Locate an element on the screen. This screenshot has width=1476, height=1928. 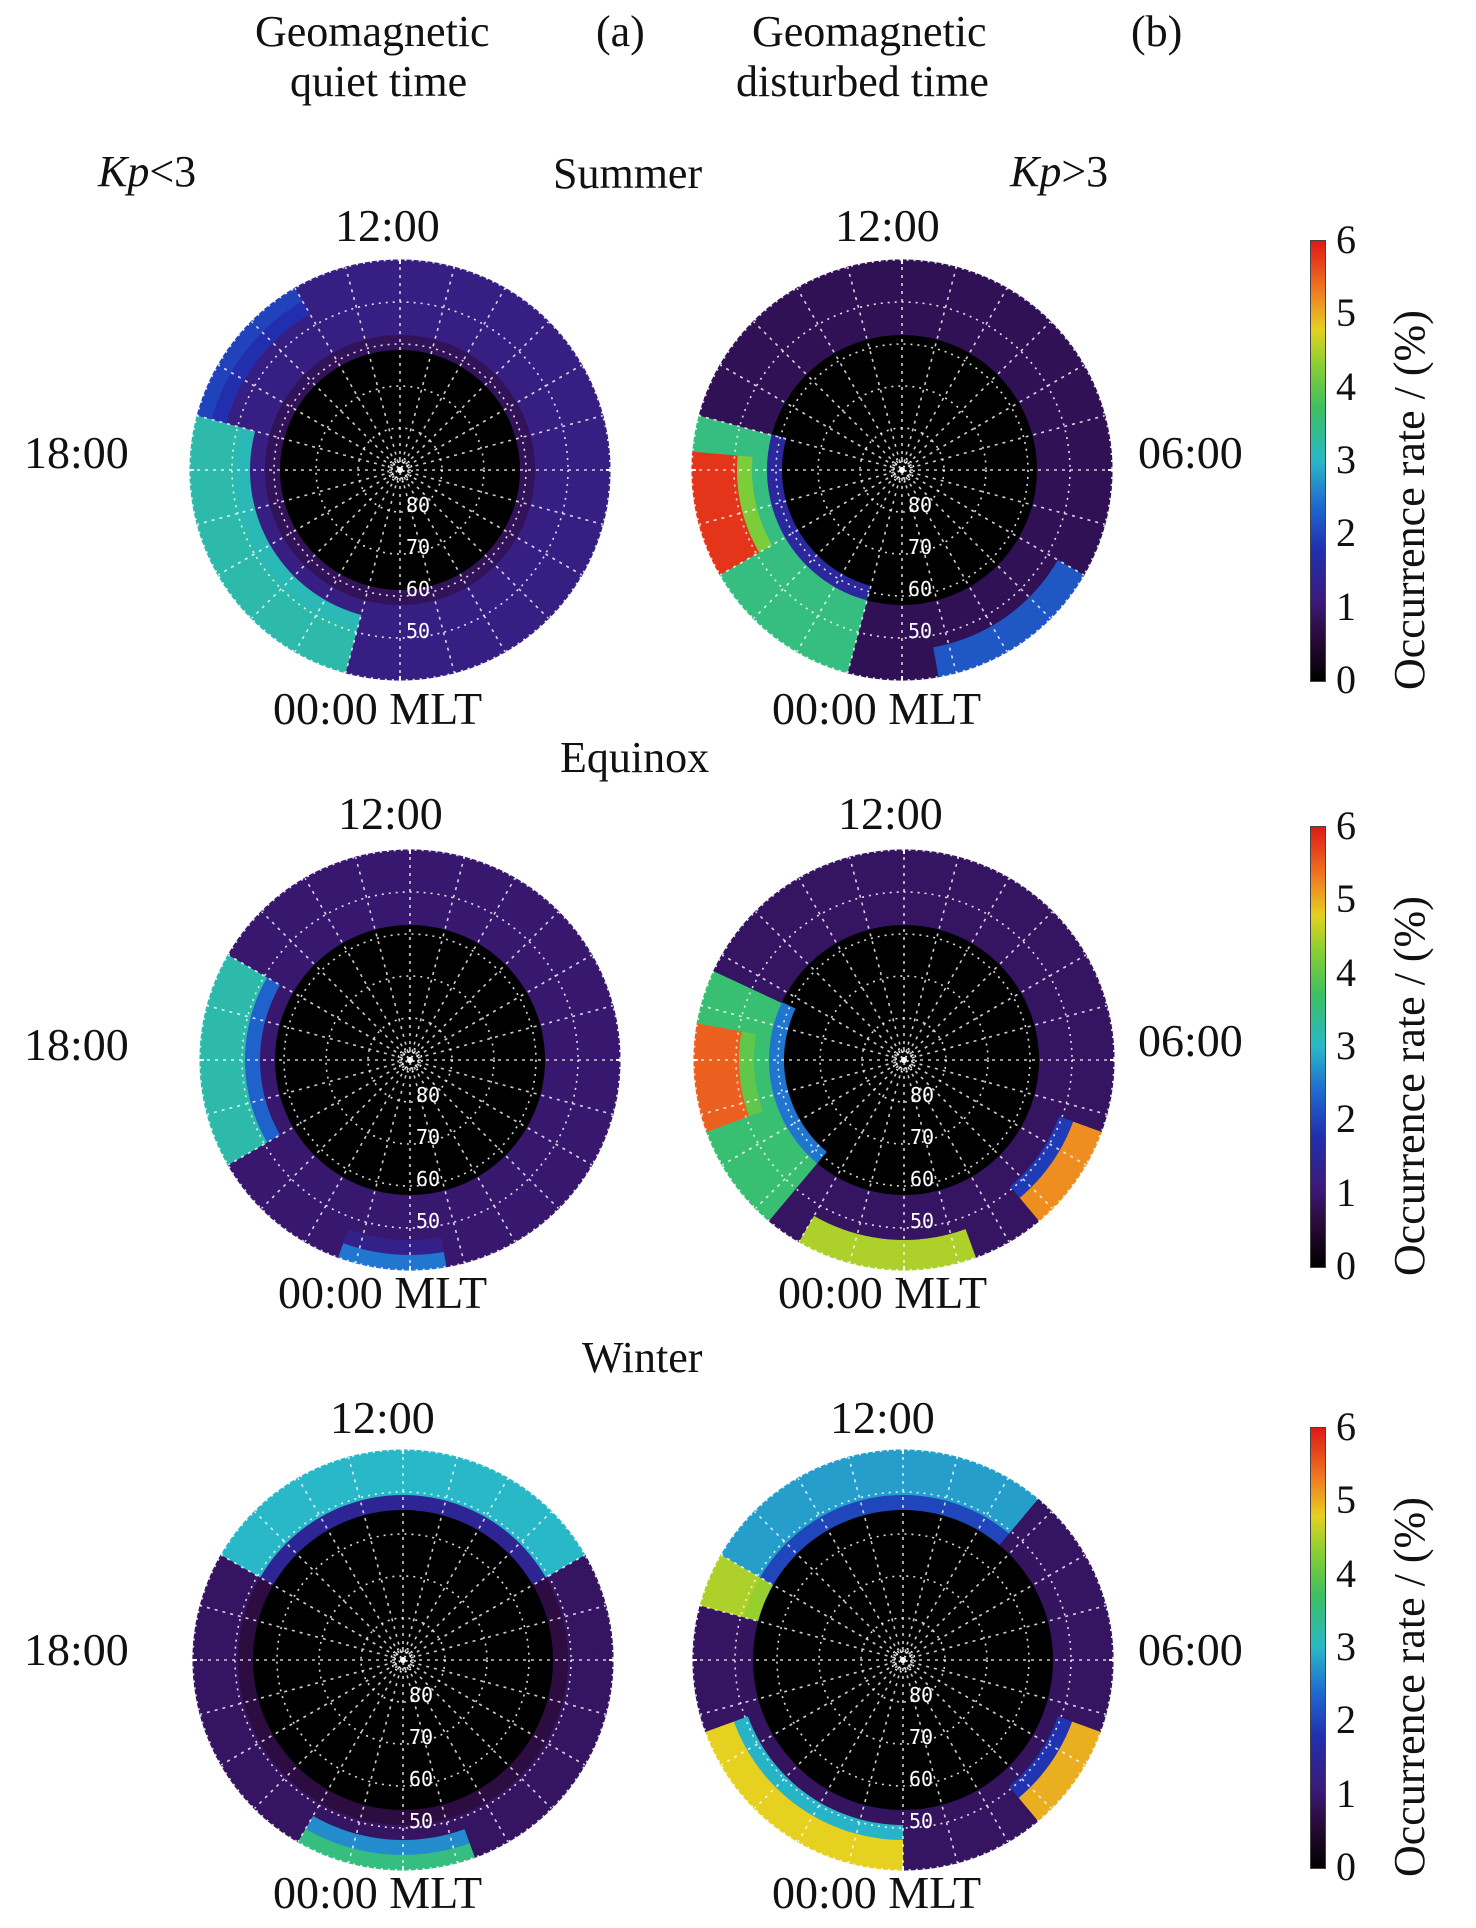
panel-summer-quiet: 80 70 60 50 is located at coordinates (400, 470).